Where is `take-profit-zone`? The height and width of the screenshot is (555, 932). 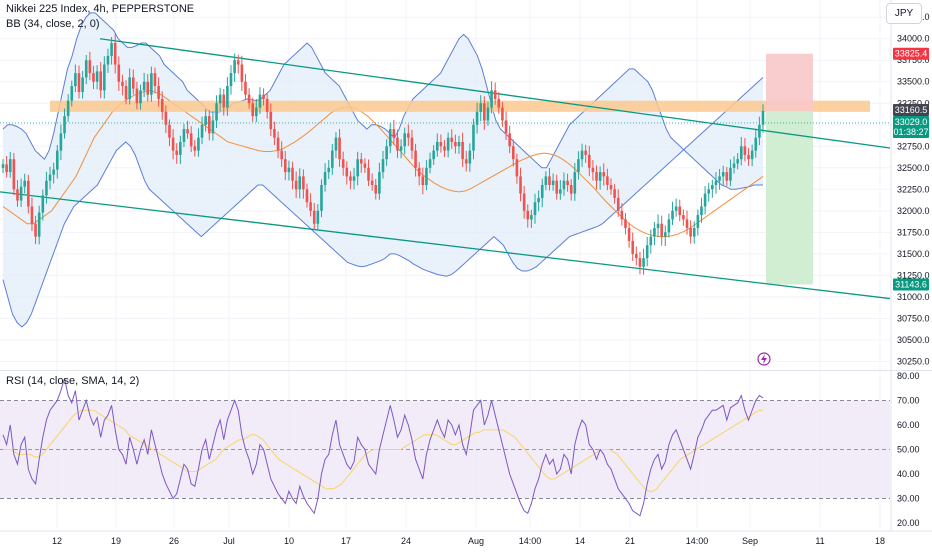 take-profit-zone is located at coordinates (789, 197).